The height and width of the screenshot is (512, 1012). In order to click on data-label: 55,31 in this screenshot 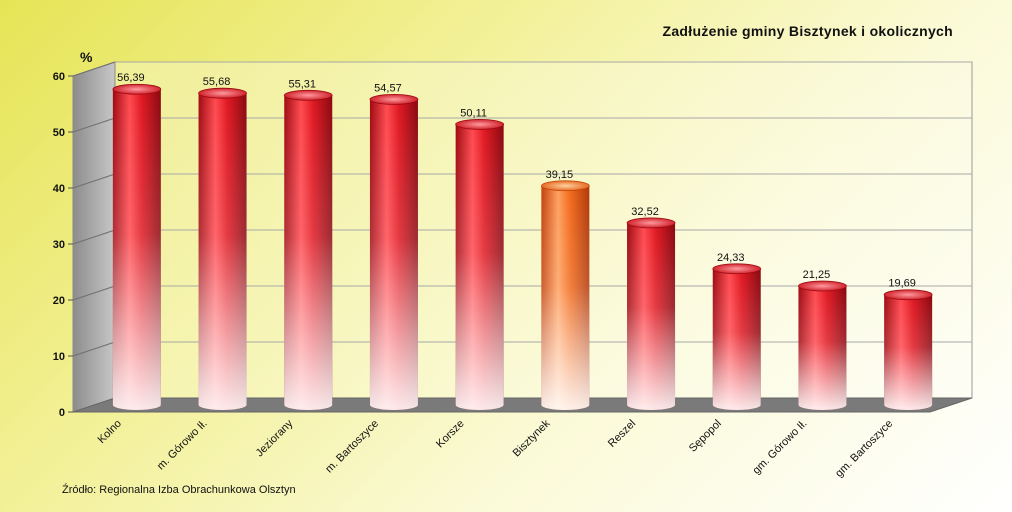, I will do `click(302, 84)`.